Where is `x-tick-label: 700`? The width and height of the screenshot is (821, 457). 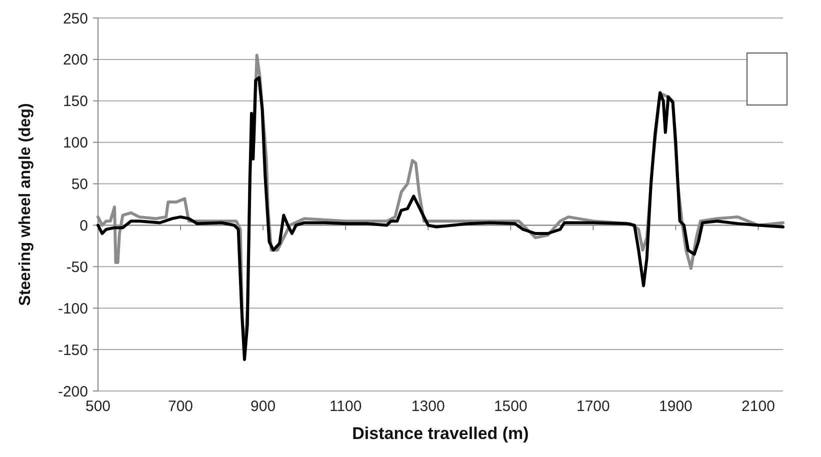
x-tick-label: 700 is located at coordinates (181, 406).